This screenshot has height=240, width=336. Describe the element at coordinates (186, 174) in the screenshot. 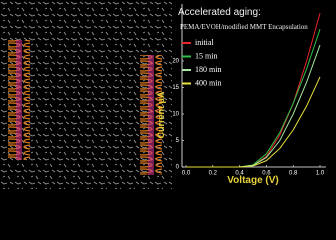

I see `x-tick-label: 0.0` at that location.